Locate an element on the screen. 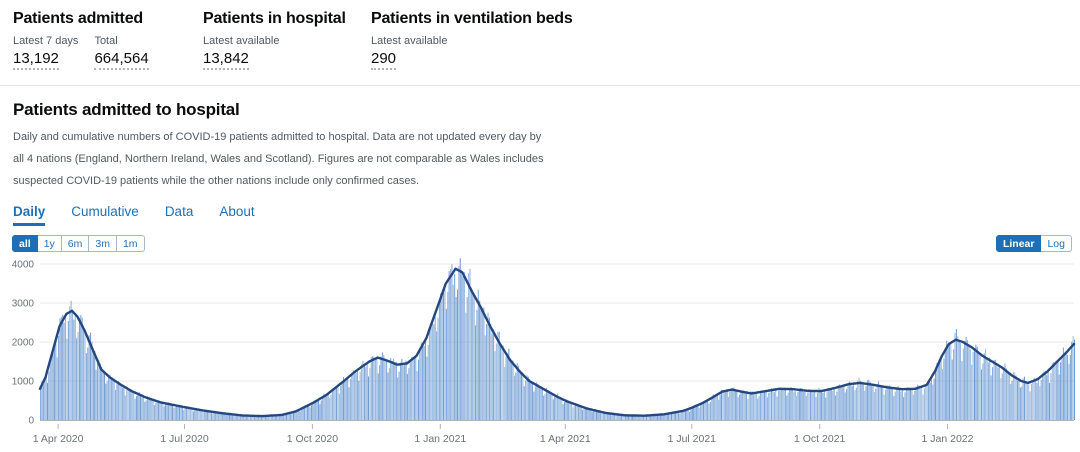 Image resolution: width=1080 pixels, height=452 pixels. tab-data: Data is located at coordinates (179, 211).